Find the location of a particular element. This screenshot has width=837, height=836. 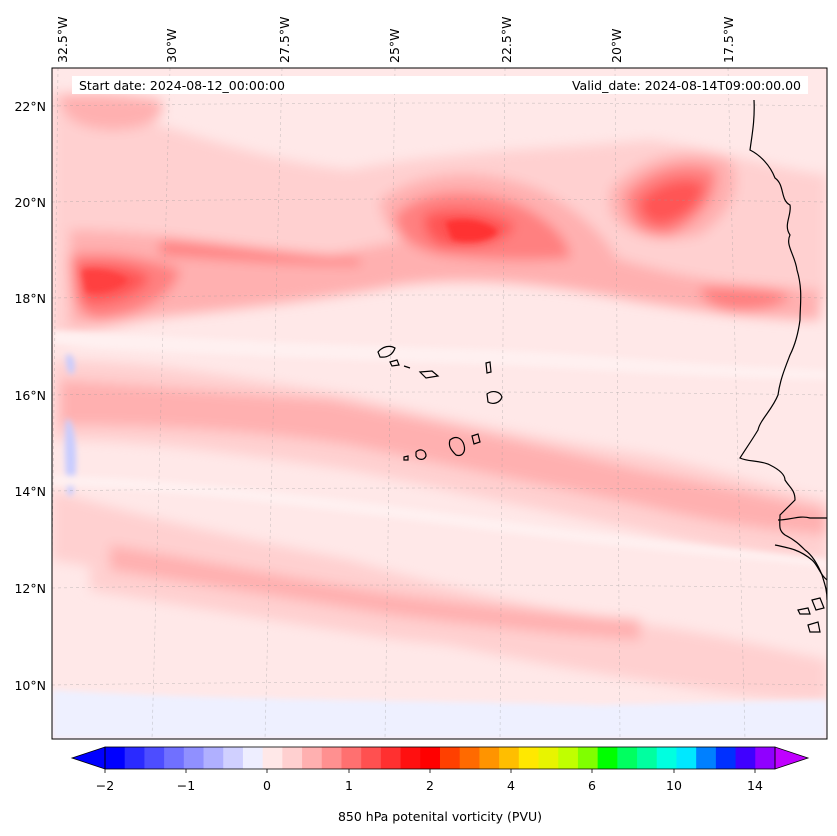

lat-label-16: 16°N is located at coordinates (30, 395).